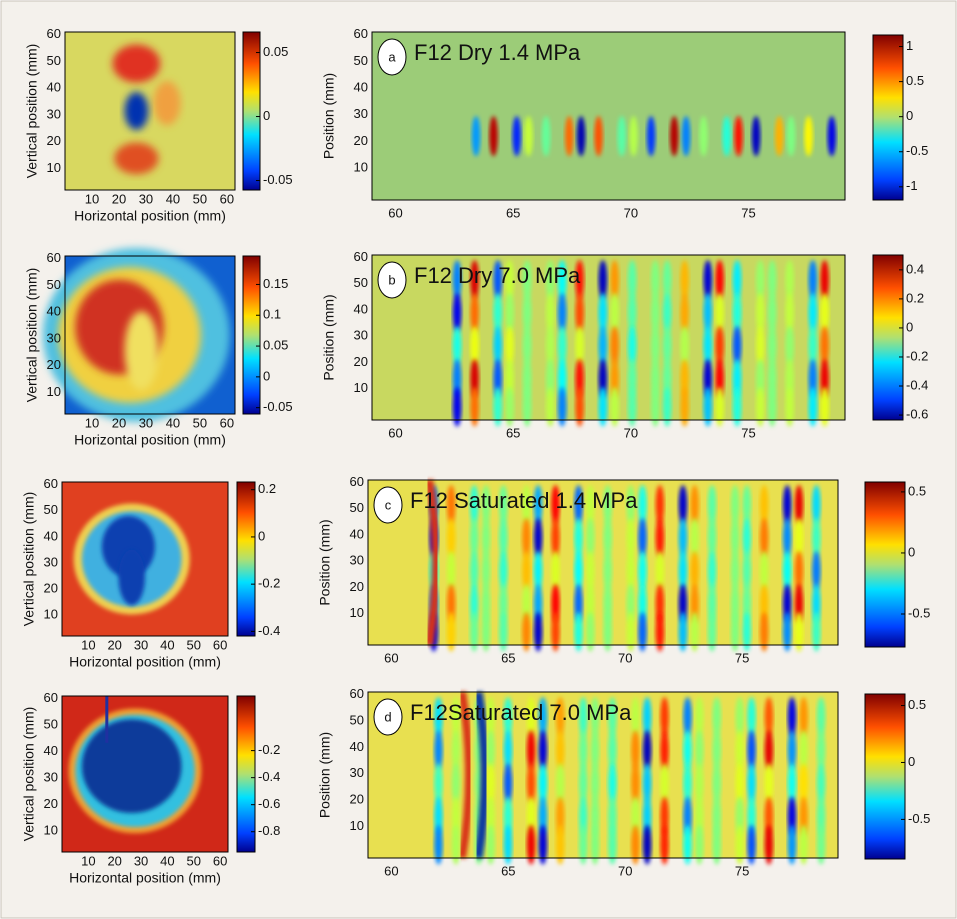 This screenshot has width=957, height=919. What do you see at coordinates (136, 111) in the screenshot?
I see `map-blob` at bounding box center [136, 111].